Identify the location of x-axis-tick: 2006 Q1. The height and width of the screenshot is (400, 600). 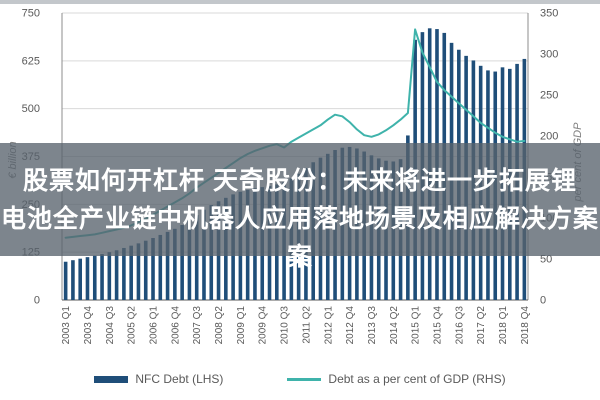
(154, 325).